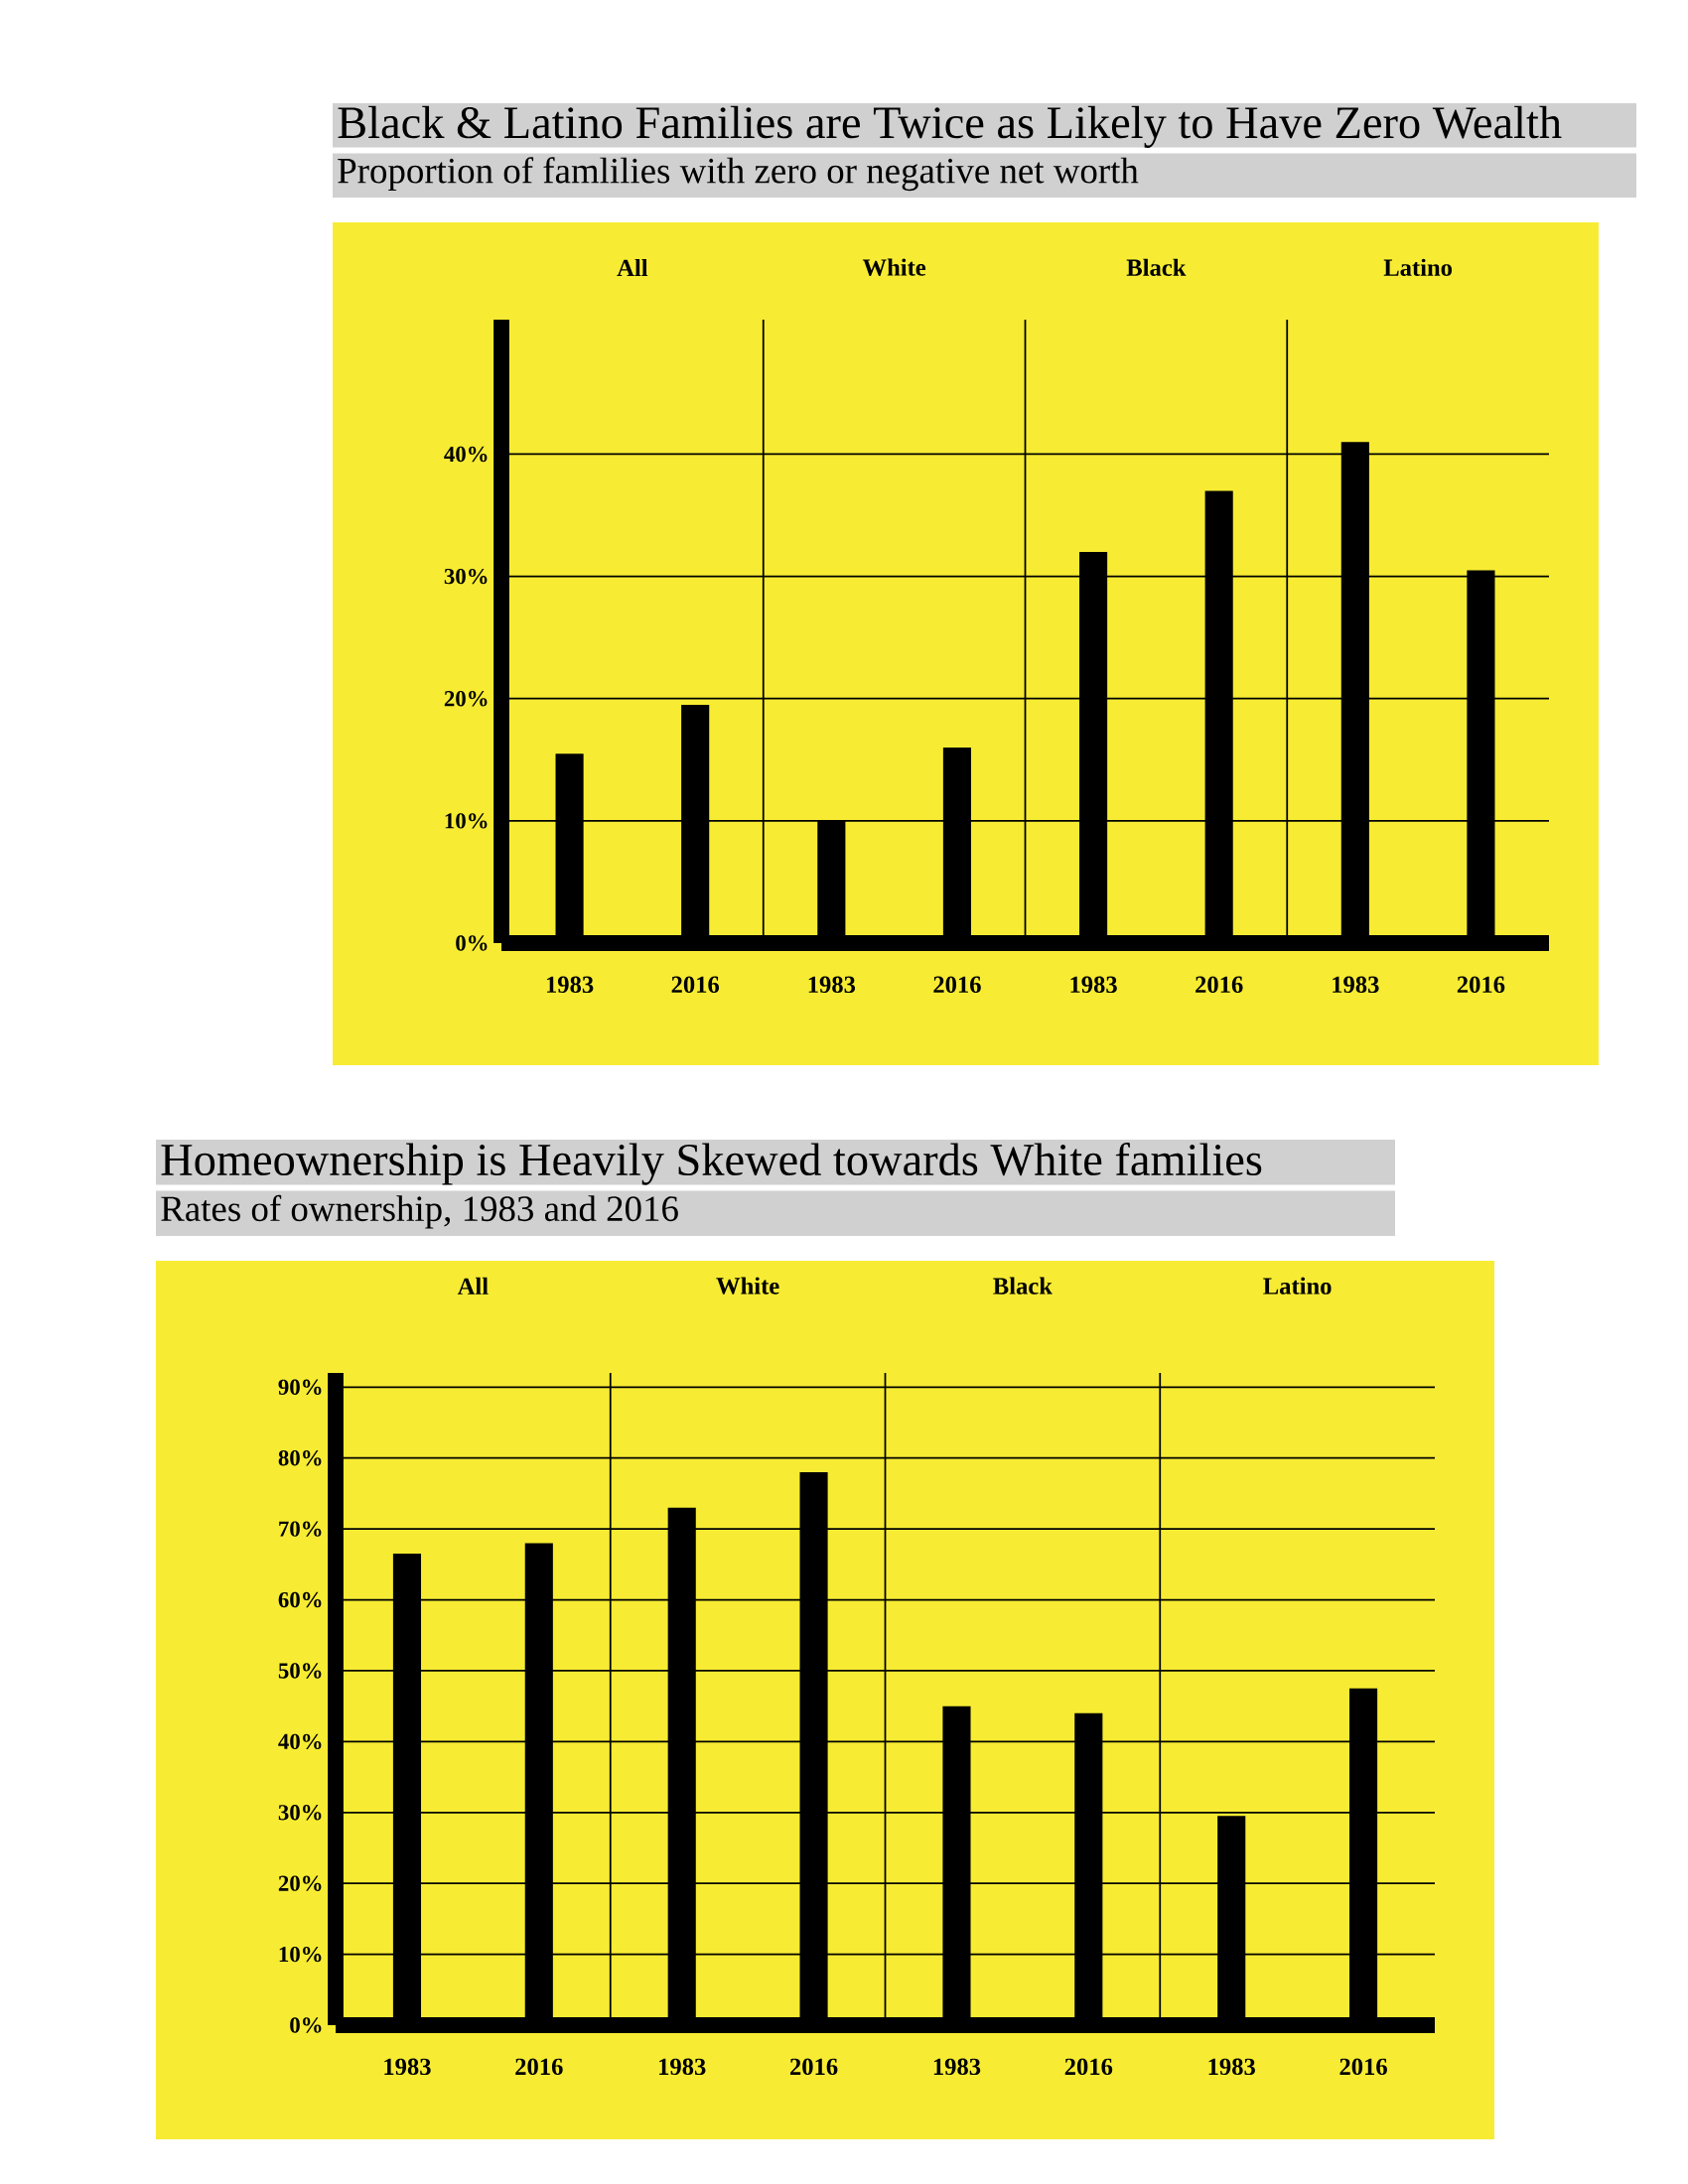 The height and width of the screenshot is (2184, 1688). Describe the element at coordinates (300, 1599) in the screenshot. I see `y-tick-label: 60%` at that location.